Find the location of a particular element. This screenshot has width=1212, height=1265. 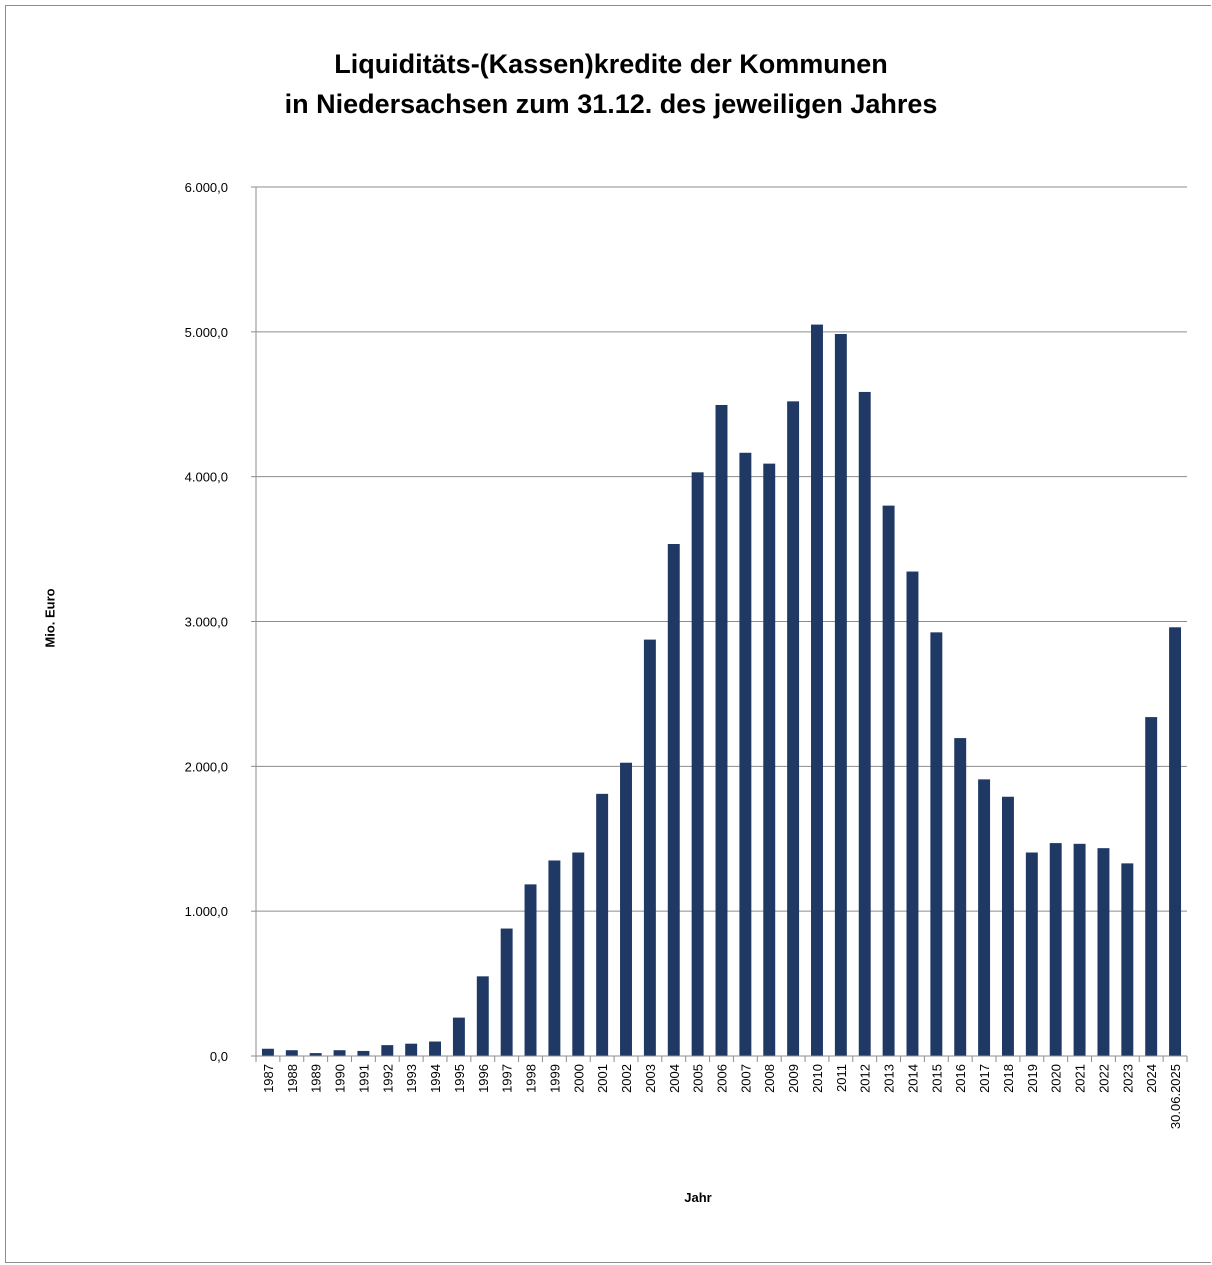

x-tick-label: 2022 is located at coordinates (1103, 1078).